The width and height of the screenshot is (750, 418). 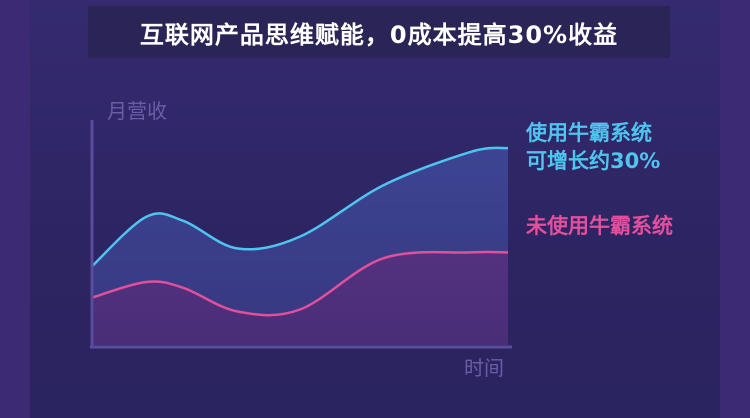 I want to click on left-edge-panel, so click(x=15, y=209).